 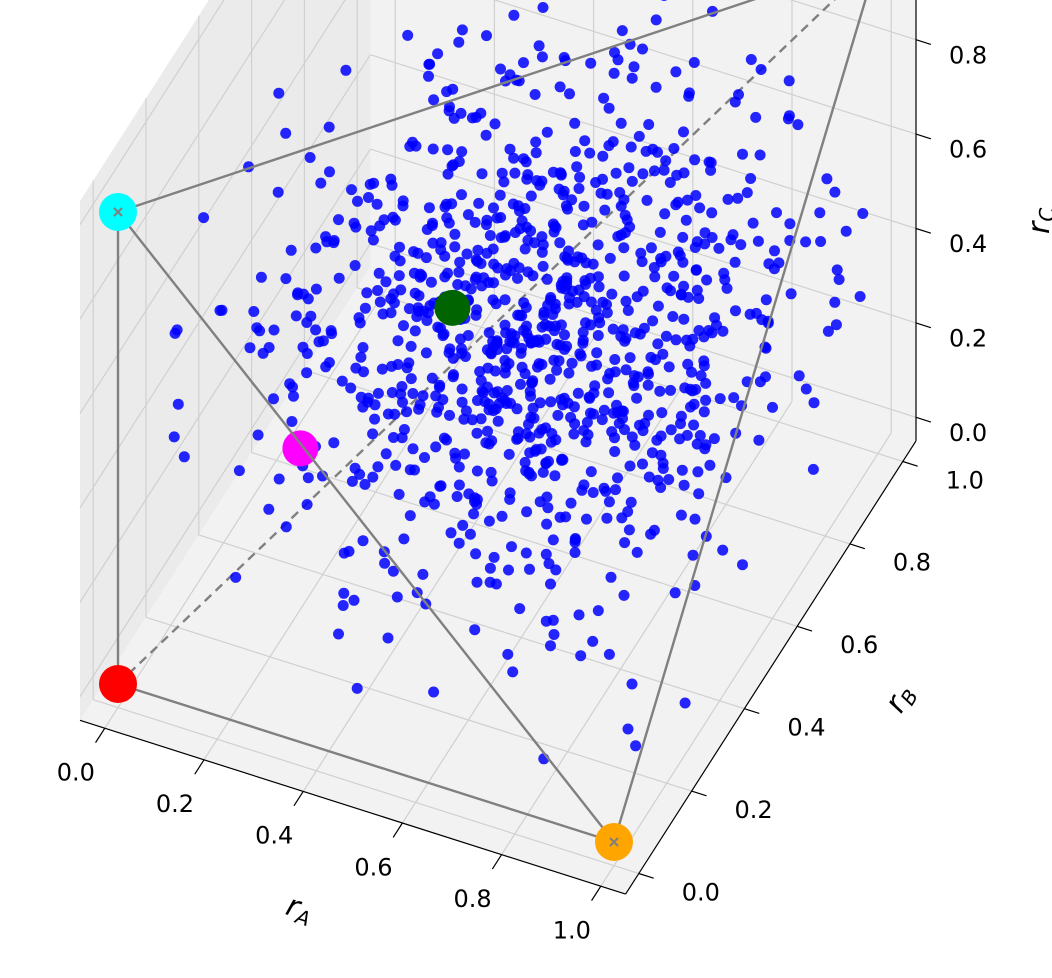 What do you see at coordinates (965, 480) in the screenshot?
I see `y-tick-label: 1.0` at bounding box center [965, 480].